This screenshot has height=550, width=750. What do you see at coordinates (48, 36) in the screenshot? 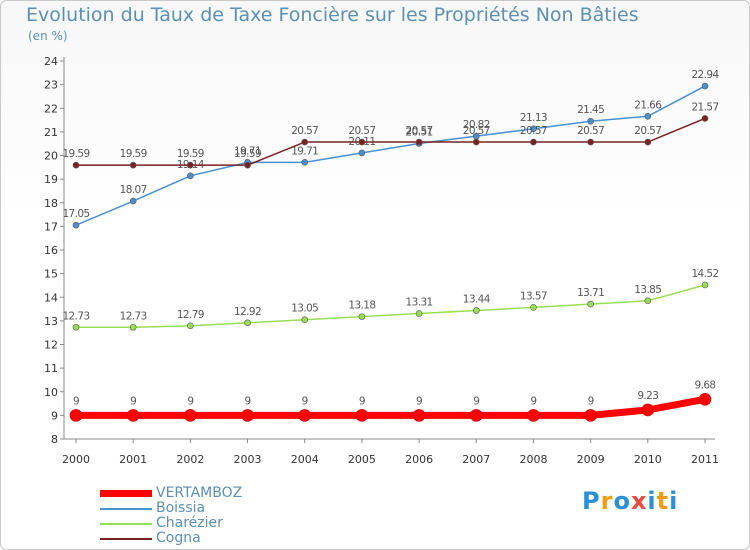
I see `y-axis-unit: (en %)` at bounding box center [48, 36].